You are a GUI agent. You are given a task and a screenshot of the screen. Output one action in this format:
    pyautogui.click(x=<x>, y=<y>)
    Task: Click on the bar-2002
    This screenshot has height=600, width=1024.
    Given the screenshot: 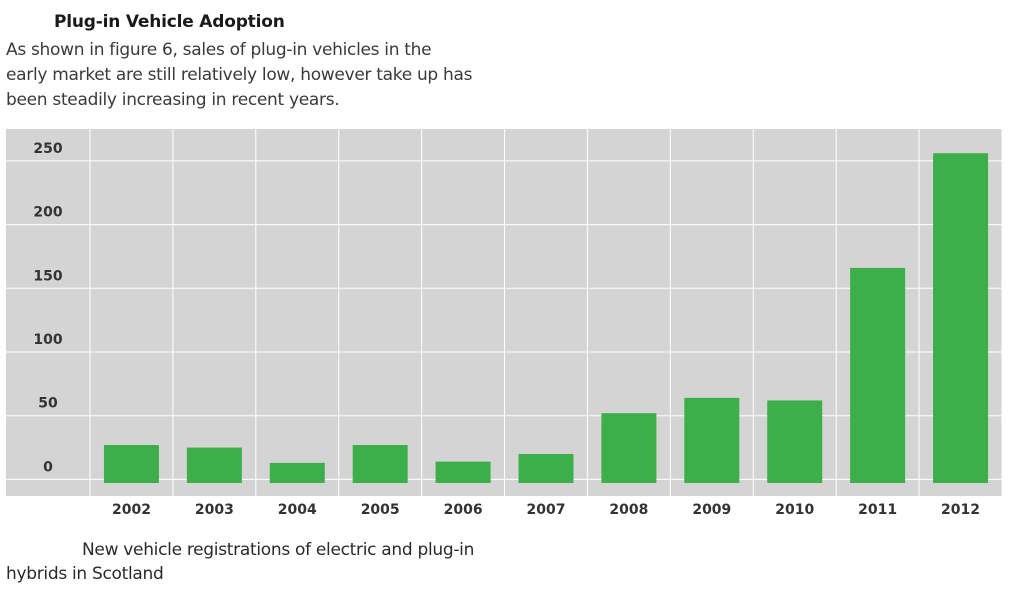 What is the action you would take?
    pyautogui.click(x=131, y=464)
    